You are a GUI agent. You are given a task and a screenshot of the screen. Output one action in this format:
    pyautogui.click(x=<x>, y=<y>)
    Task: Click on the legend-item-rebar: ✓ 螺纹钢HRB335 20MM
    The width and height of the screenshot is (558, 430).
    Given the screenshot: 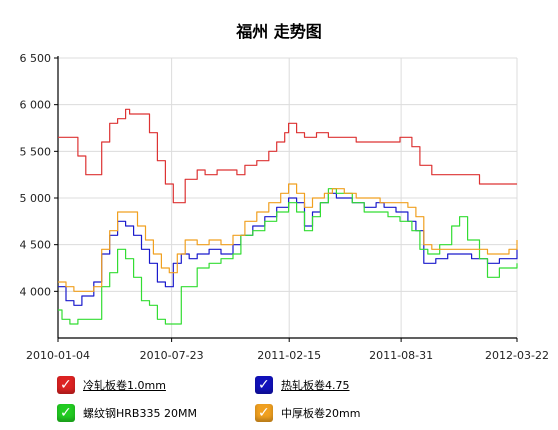 What is the action you would take?
    pyautogui.click(x=127, y=413)
    